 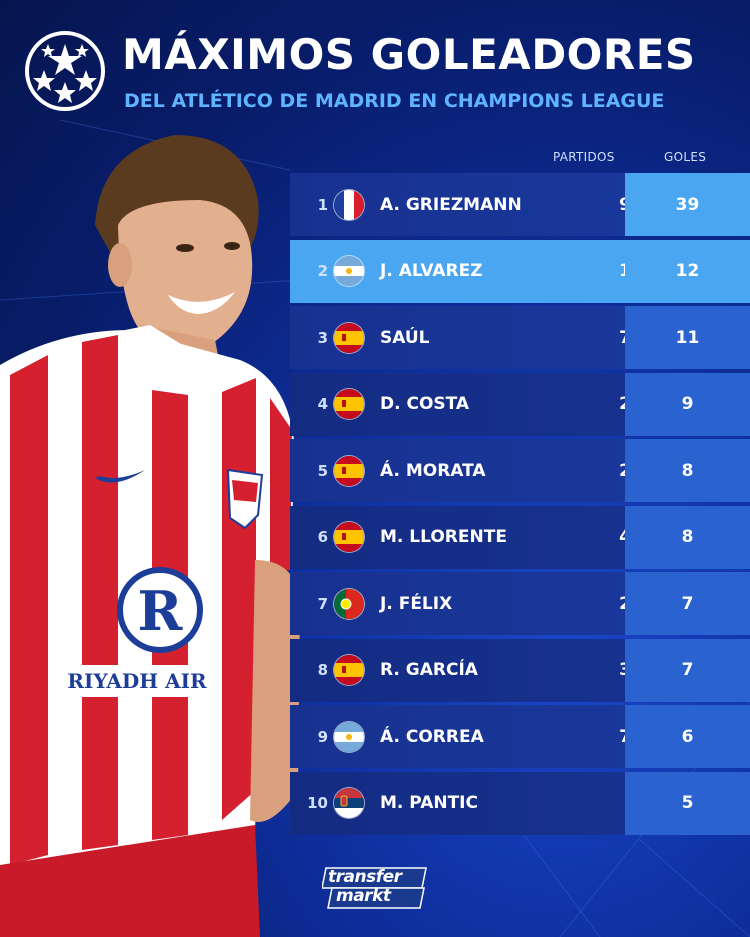 What do you see at coordinates (322, 670) in the screenshot?
I see `rank: 8` at bounding box center [322, 670].